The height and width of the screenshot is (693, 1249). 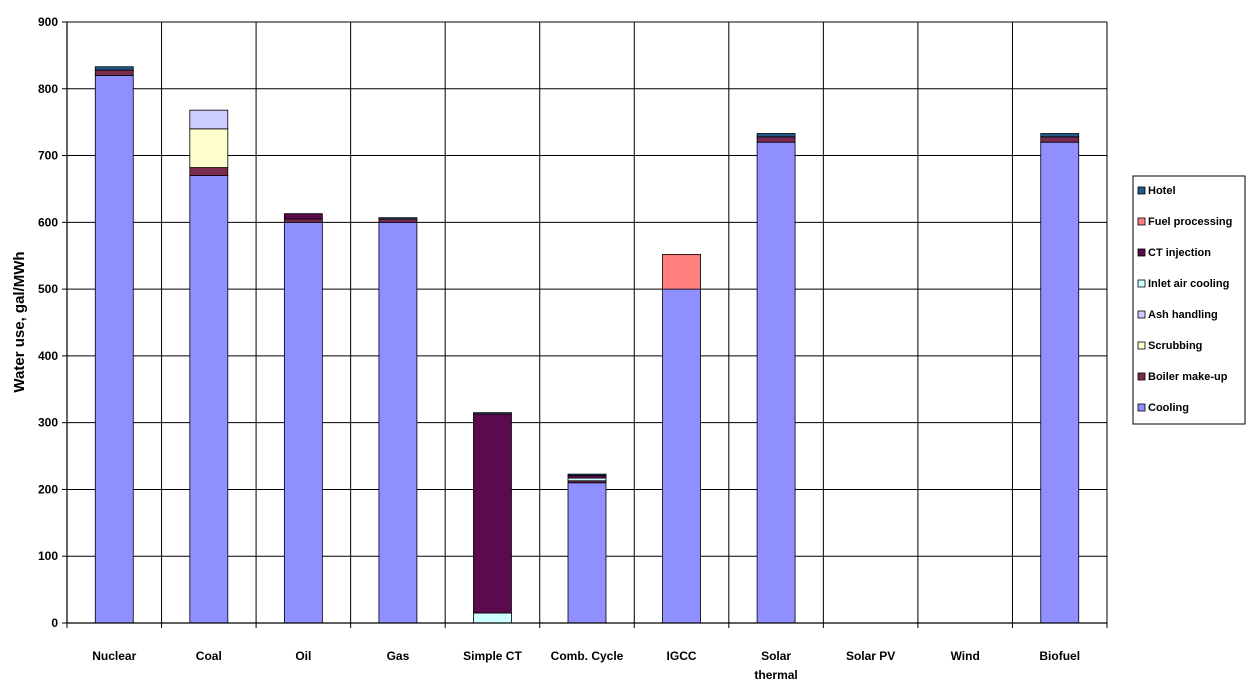 What do you see at coordinates (682, 656) in the screenshot?
I see `x-tick-label: IGCC` at bounding box center [682, 656].